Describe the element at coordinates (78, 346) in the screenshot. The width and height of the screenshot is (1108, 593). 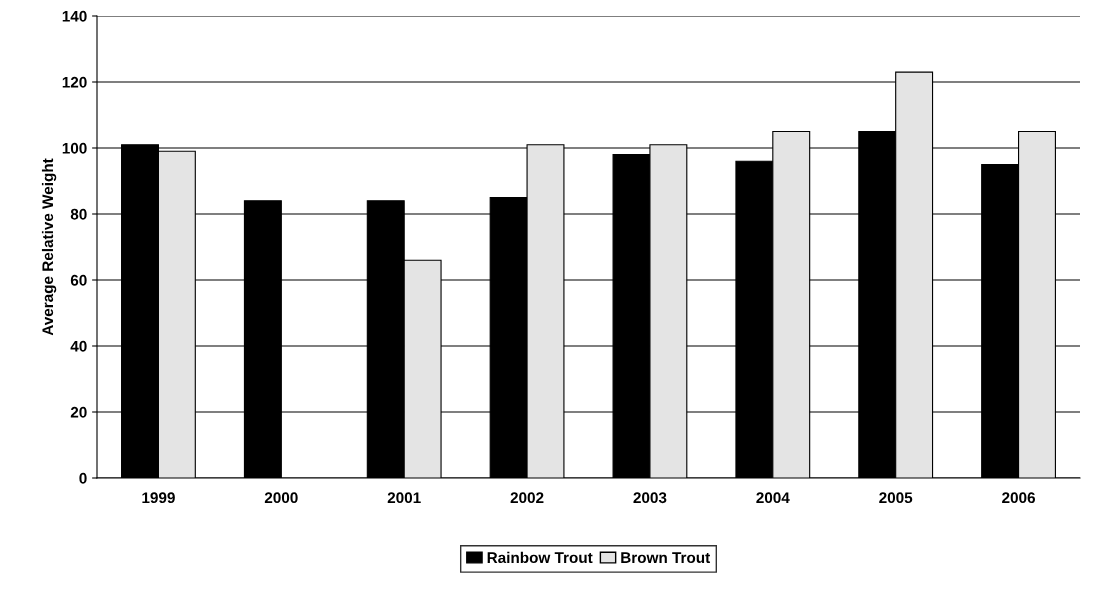
I see `y-tick-label: 40` at that location.